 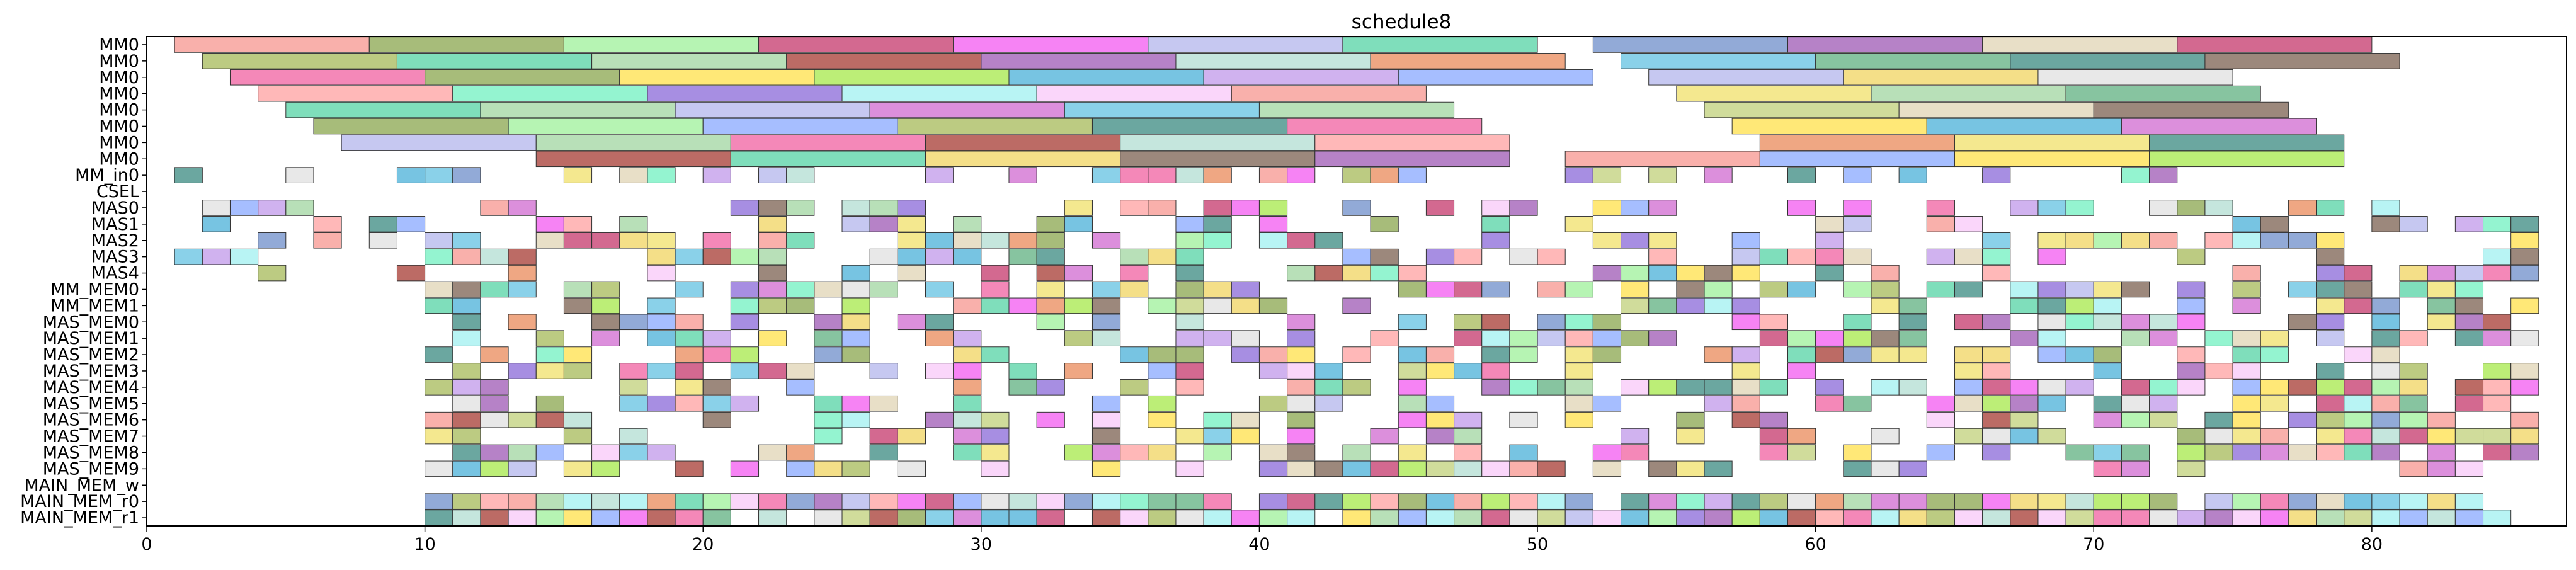 What do you see at coordinates (1402, 22) in the screenshot?
I see `chart-title: schedule8` at bounding box center [1402, 22].